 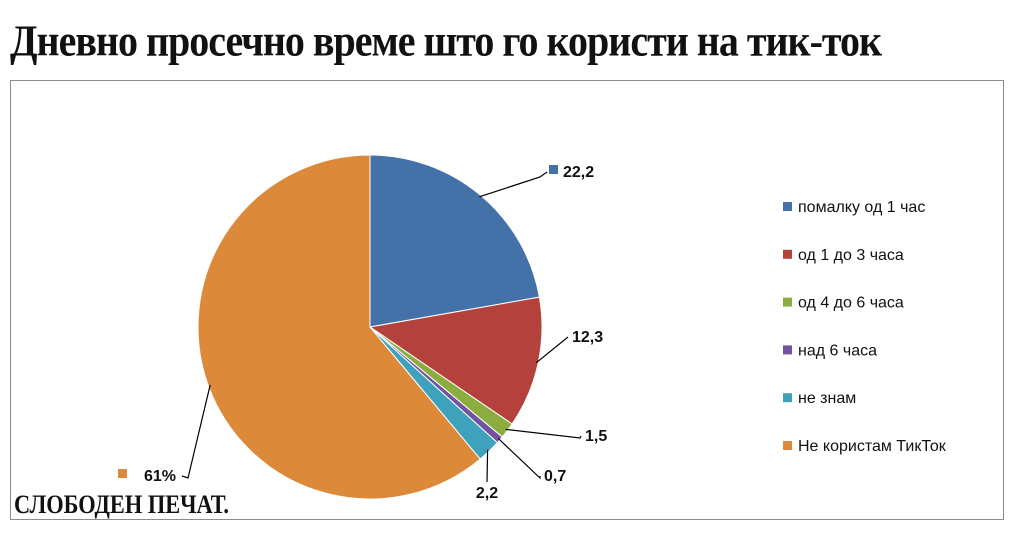 What do you see at coordinates (787, 398) in the screenshot?
I see `legend-swatch-не-знам` at bounding box center [787, 398].